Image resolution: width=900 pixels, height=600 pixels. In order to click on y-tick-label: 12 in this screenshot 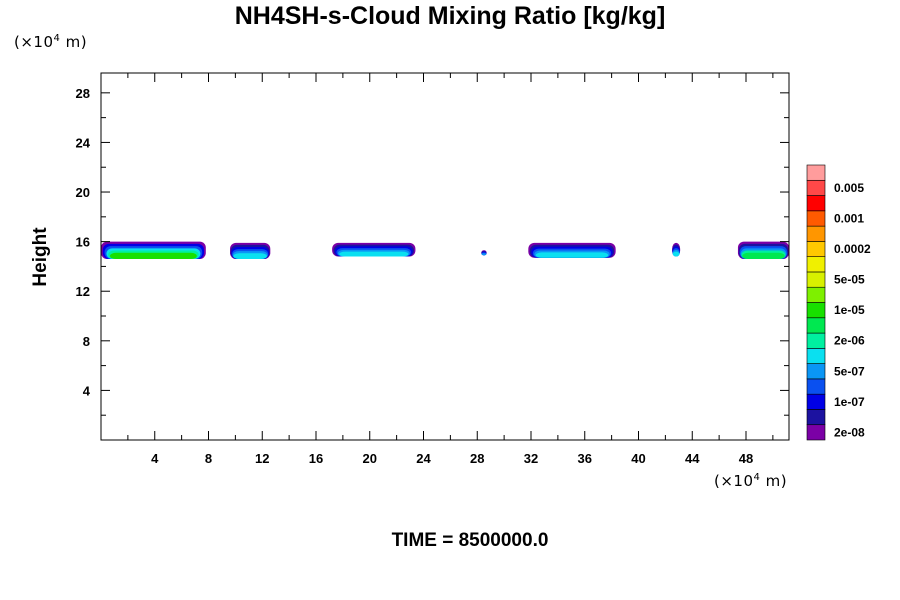, I will do `click(83, 291)`.